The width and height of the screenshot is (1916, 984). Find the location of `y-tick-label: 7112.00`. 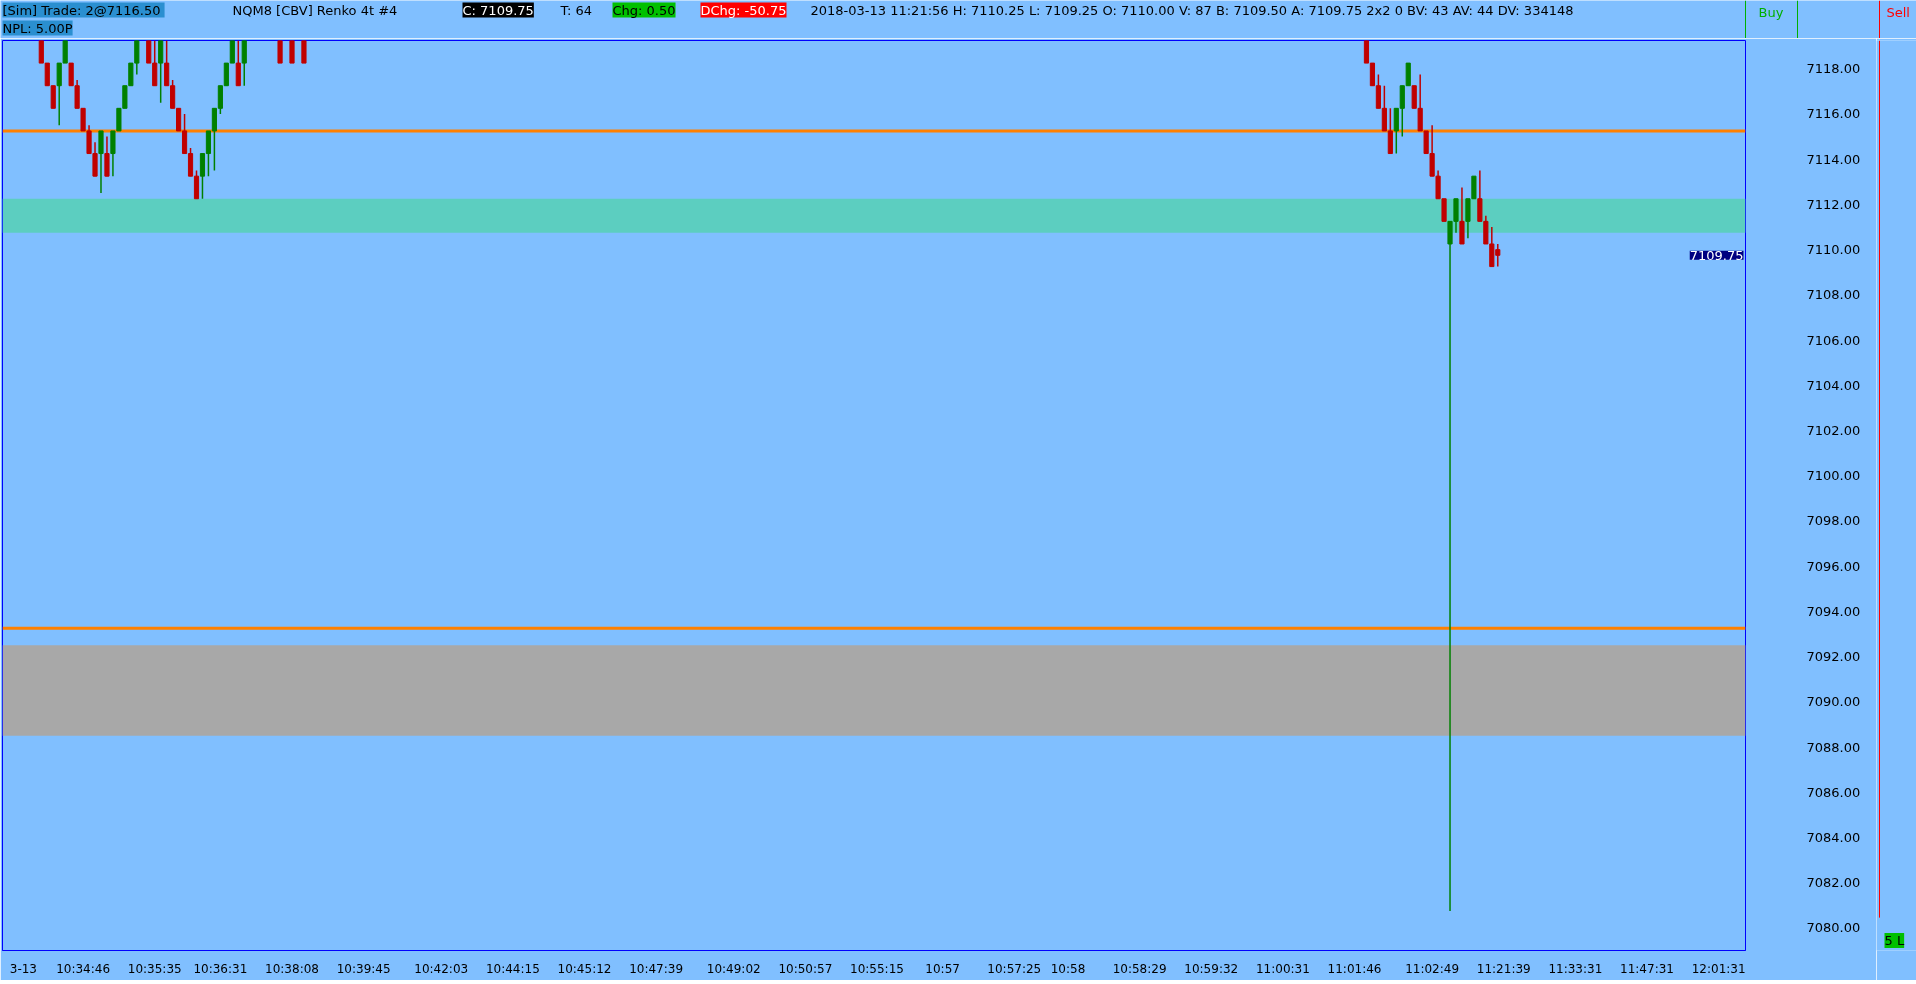

y-tick-label: 7112.00 is located at coordinates (1833, 204).